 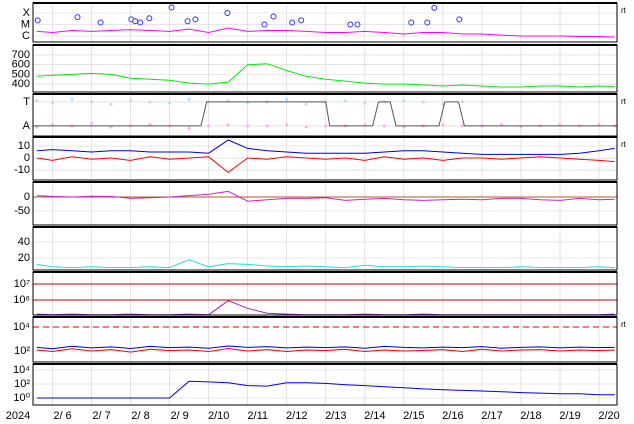 What do you see at coordinates (21, 398) in the screenshot?
I see `y-tick-label: 10⁰` at bounding box center [21, 398].